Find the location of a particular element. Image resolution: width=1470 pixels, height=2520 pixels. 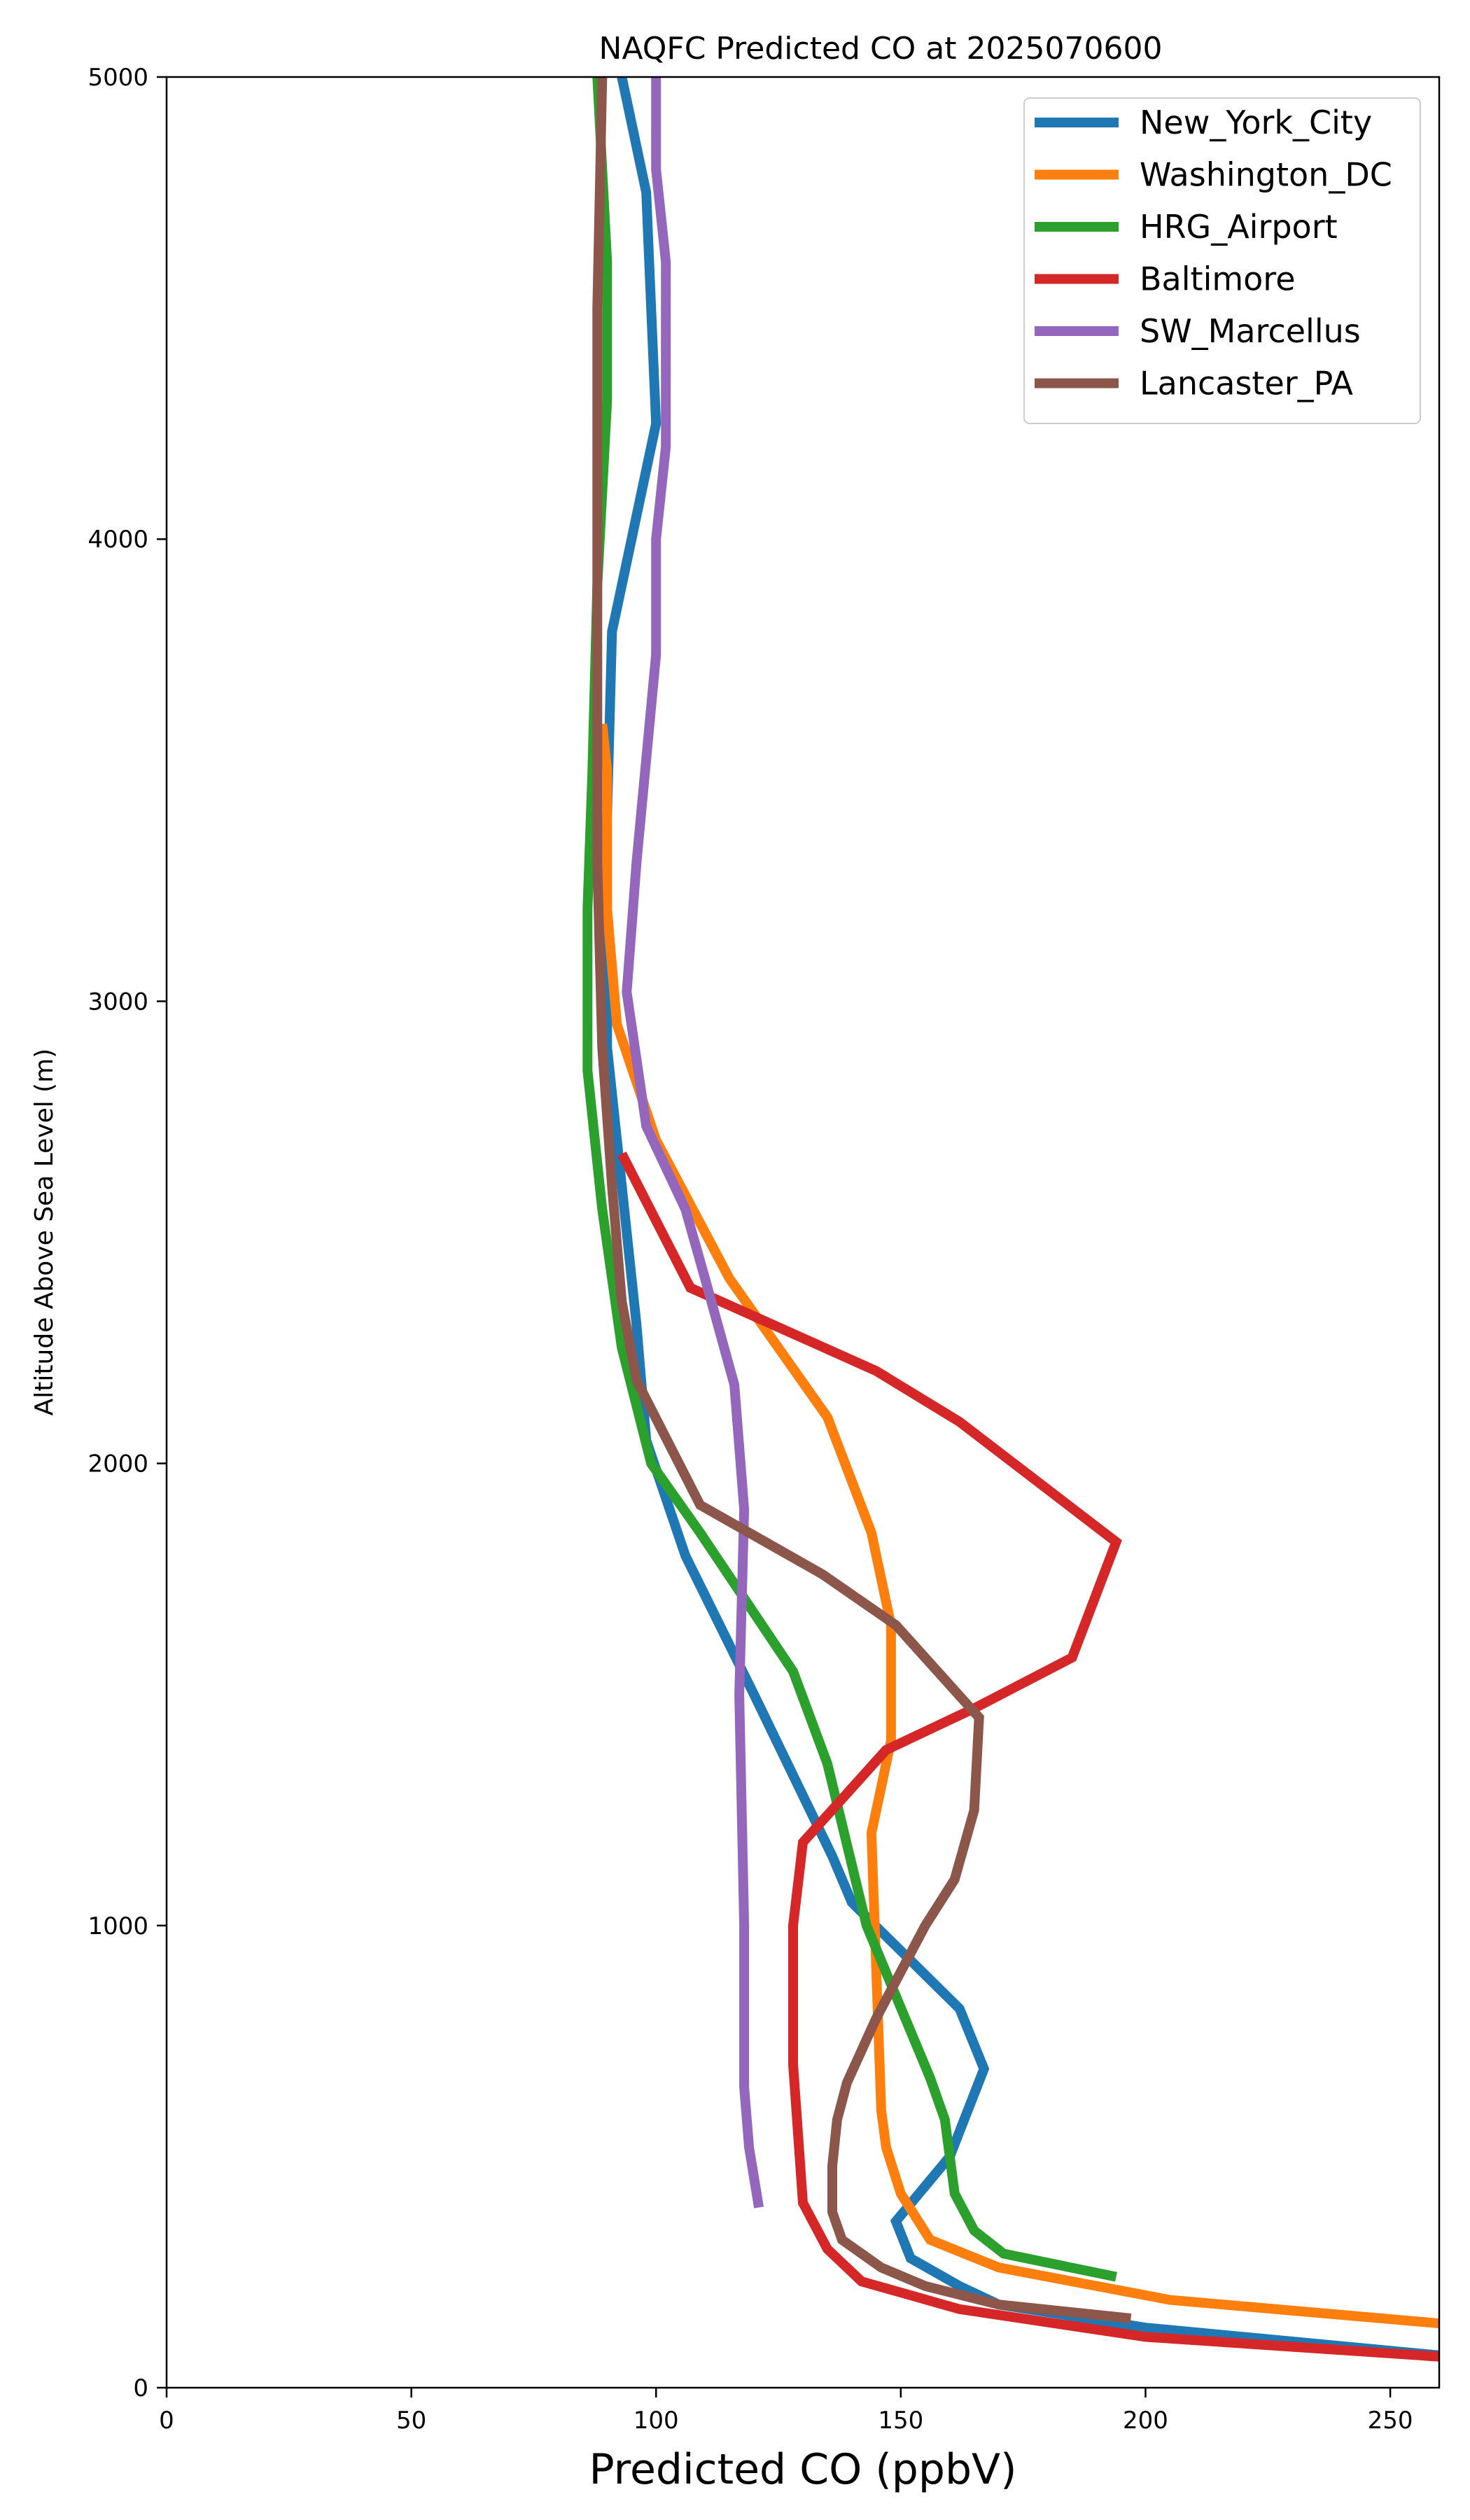

y-tick-label: 2000 is located at coordinates (118, 1464).